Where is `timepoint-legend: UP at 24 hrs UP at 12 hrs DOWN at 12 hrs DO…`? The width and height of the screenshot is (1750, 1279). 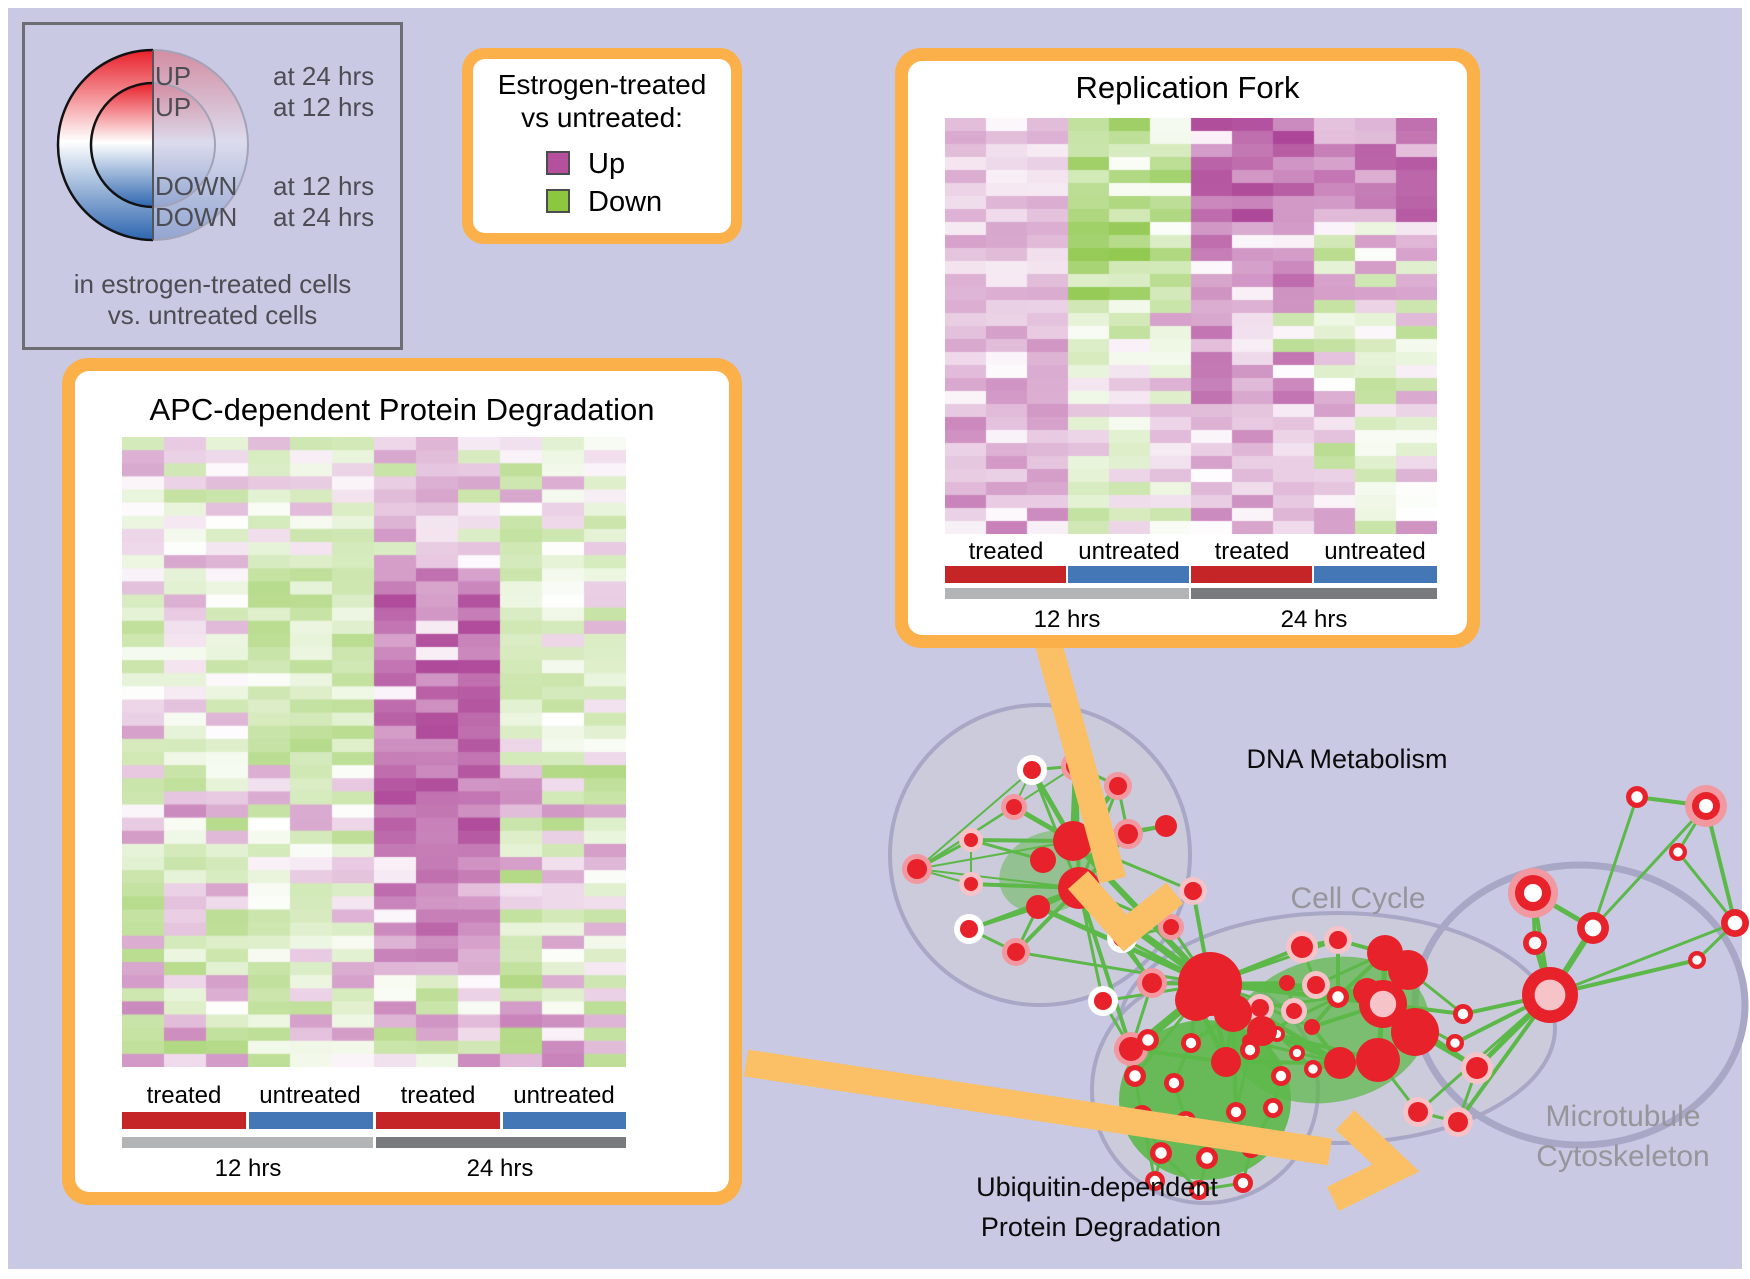
timepoint-legend: UP at 24 hrs UP at 12 hrs DOWN at 12 hrs DO… is located at coordinates (212, 186).